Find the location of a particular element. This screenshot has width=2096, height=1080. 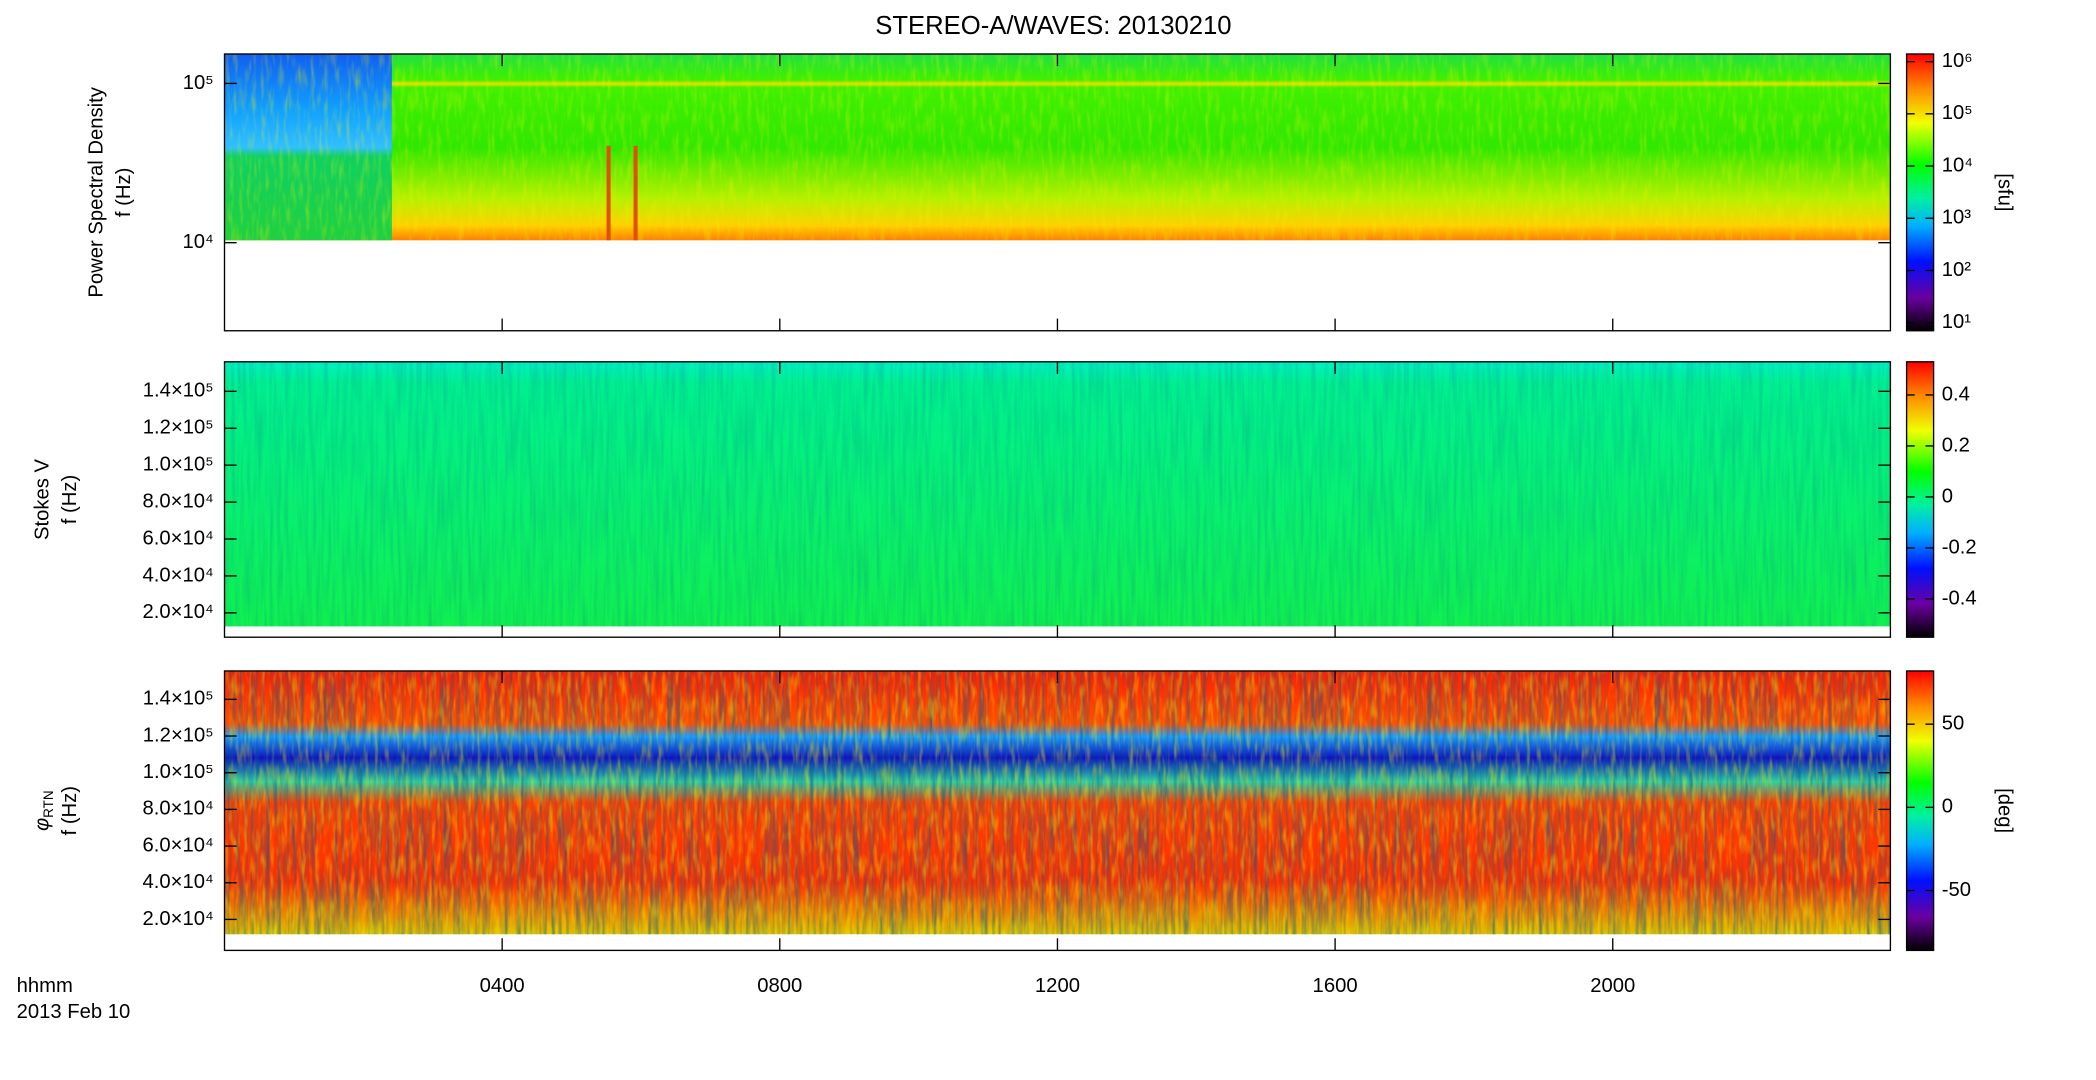

y-axis-label-text: φ is located at coordinates (43, 824).